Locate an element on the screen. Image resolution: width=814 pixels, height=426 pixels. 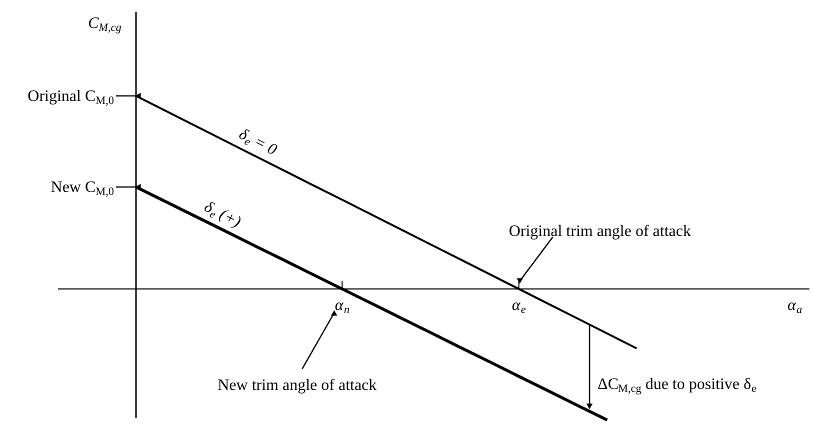
annotation: New trim angle of attack is located at coordinates (297, 385).